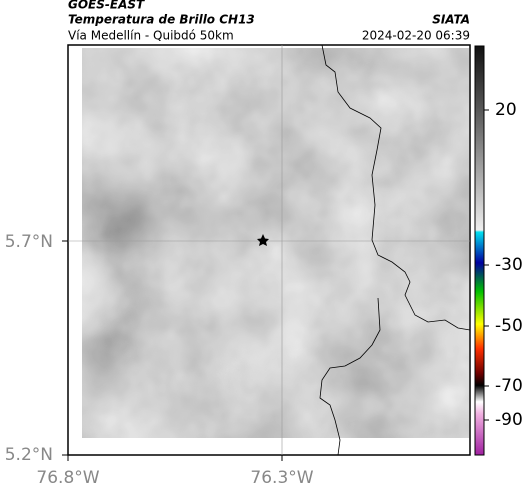  What do you see at coordinates (416, 36) in the screenshot?
I see `timestamp: 2024-02-20 06:39` at bounding box center [416, 36].